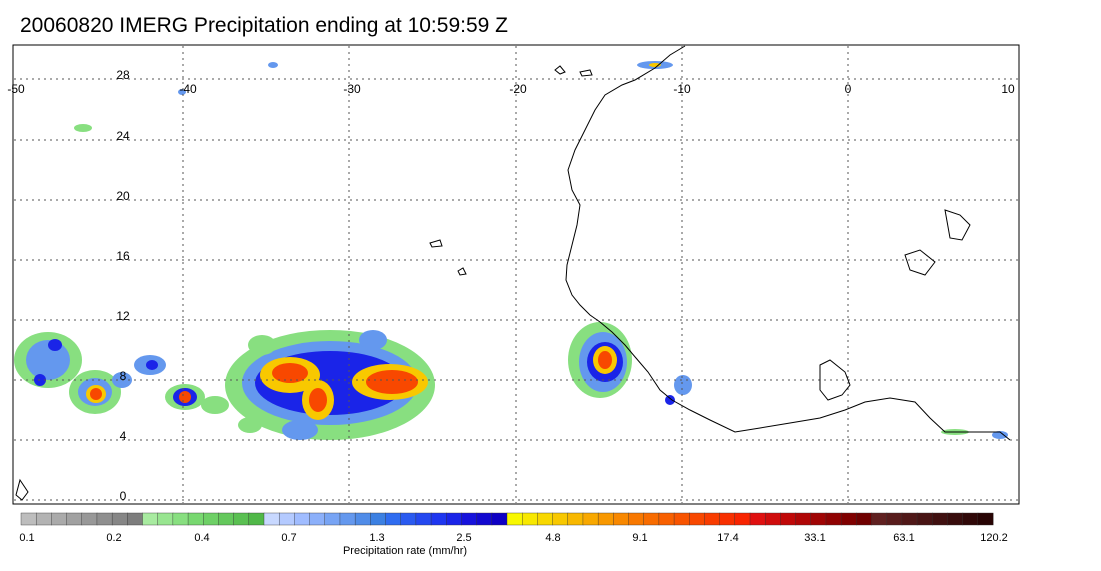 The height and width of the screenshot is (571, 1101). Describe the element at coordinates (639, 538) in the screenshot. I see `colorbar-label: 9.1` at that location.